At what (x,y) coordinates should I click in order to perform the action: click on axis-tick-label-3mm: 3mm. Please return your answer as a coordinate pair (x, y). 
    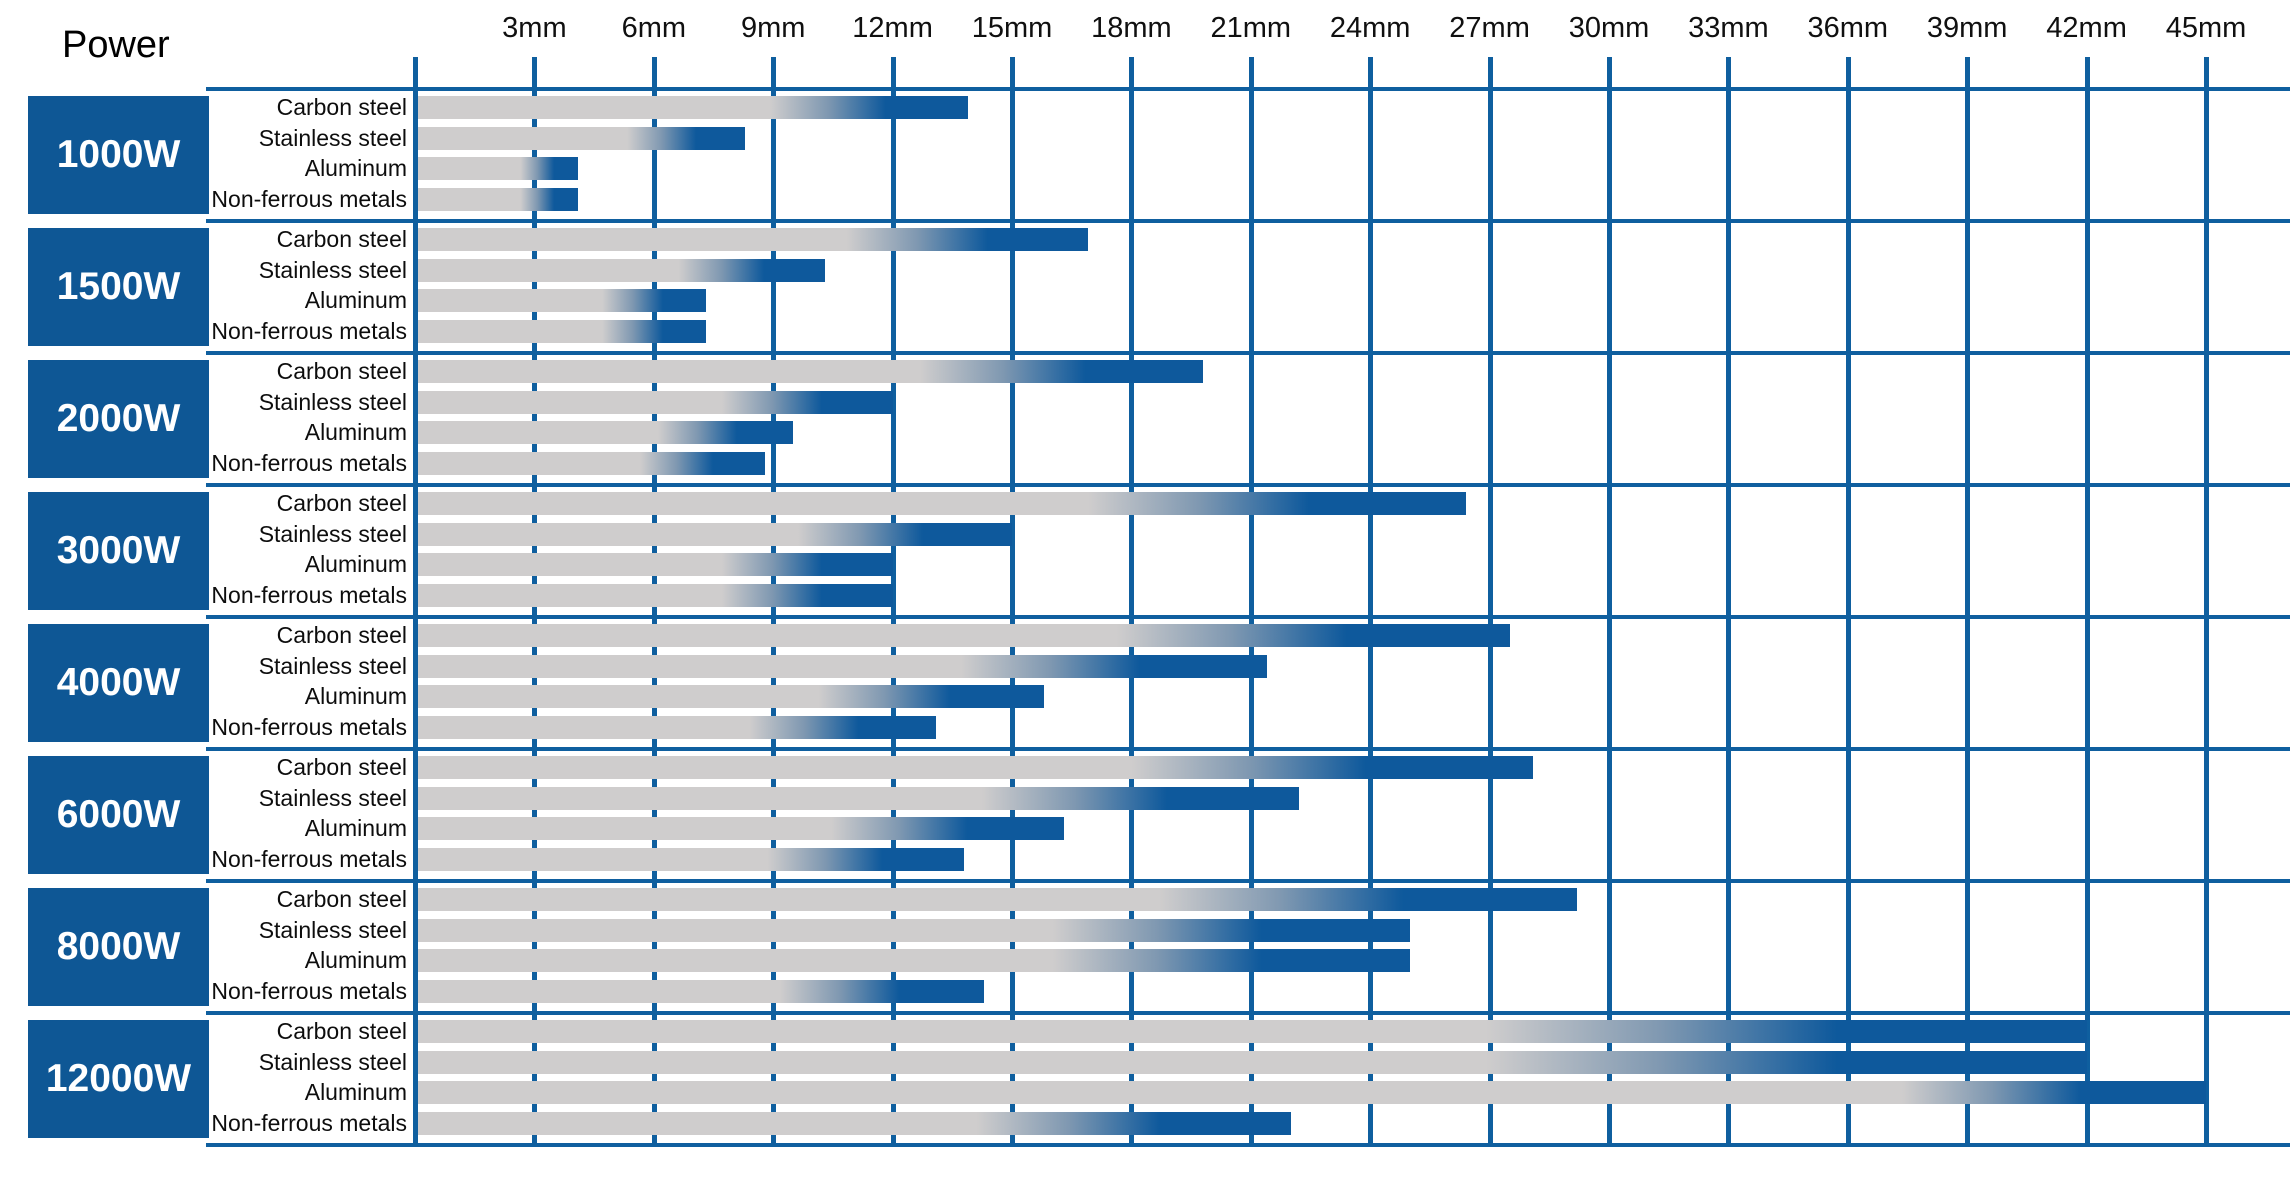
    Looking at the image, I should click on (534, 28).